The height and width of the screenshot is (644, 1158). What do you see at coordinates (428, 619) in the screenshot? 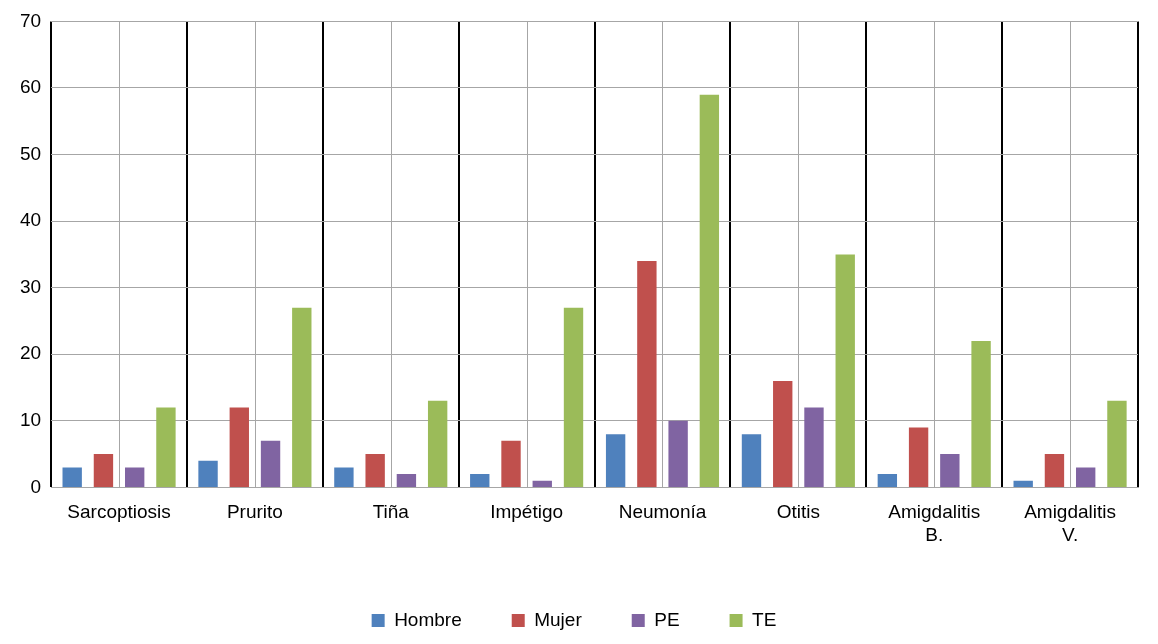
I see `legend-label: Hombre` at bounding box center [428, 619].